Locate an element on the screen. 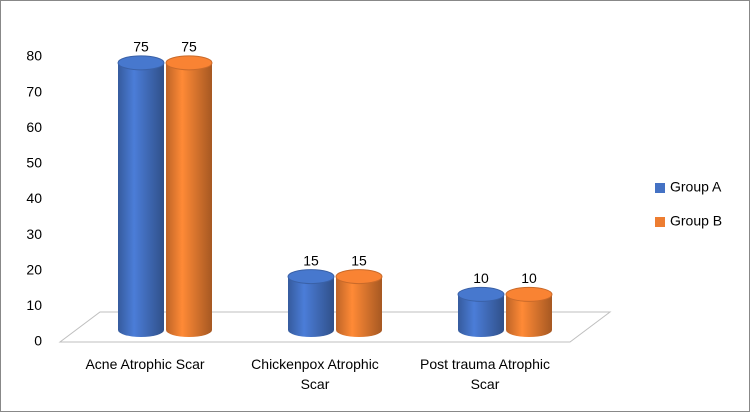 This screenshot has width=750, height=412. y-tick-label: 60 is located at coordinates (34, 127).